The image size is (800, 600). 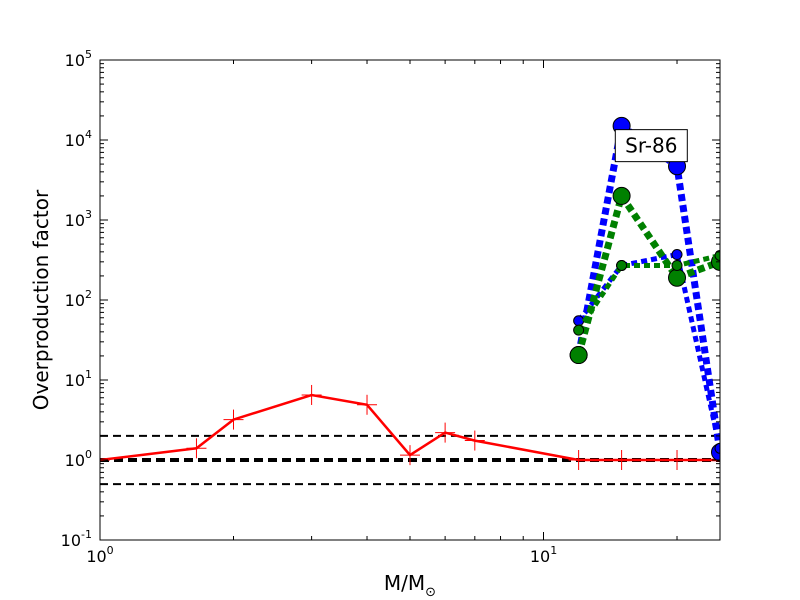 I want to click on series-3-line, so click(x=648, y=350).